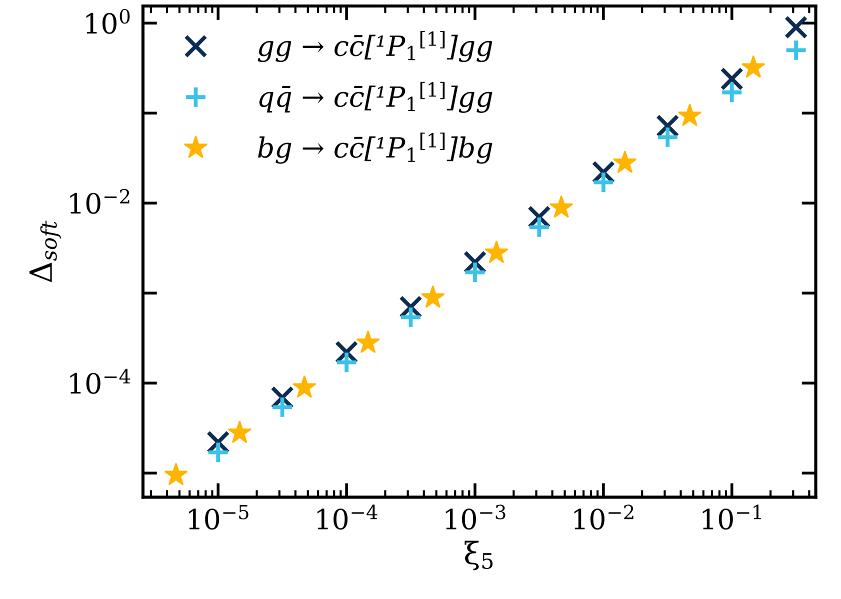 This screenshot has height=599, width=841. Describe the element at coordinates (100, 201) in the screenshot. I see `y-tick-label: 10$^{−2}$` at that location.